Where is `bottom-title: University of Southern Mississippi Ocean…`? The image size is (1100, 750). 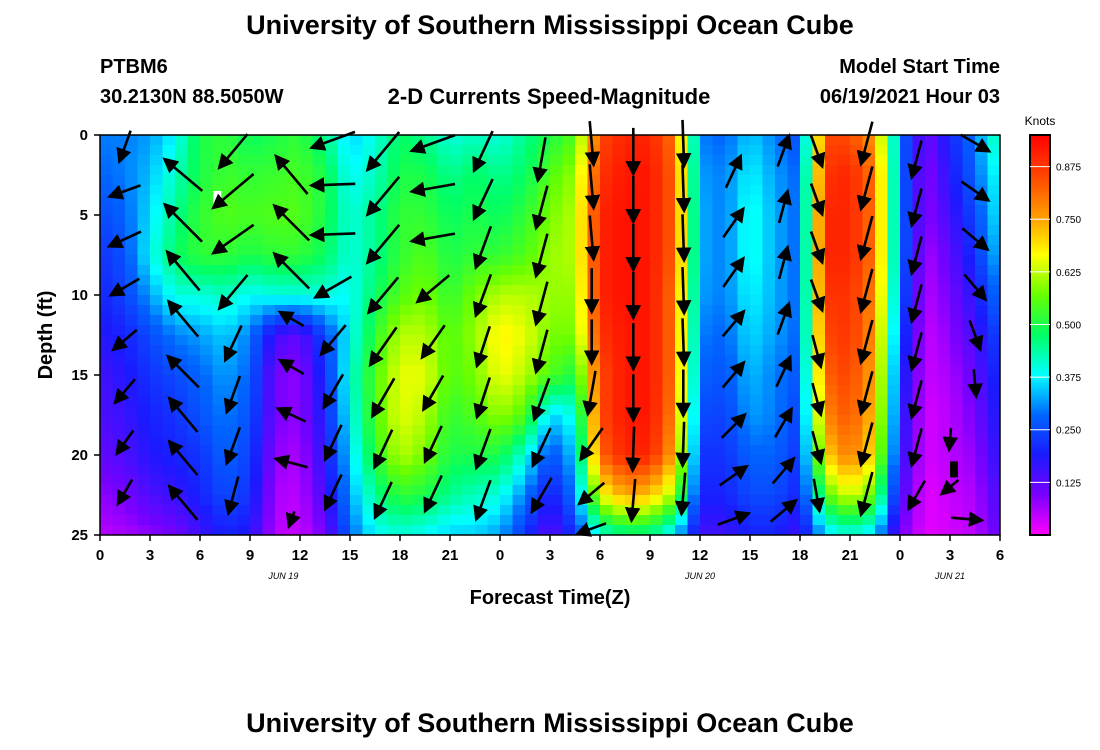
bottom-title: University of Southern Mississippi Ocean… is located at coordinates (550, 723).